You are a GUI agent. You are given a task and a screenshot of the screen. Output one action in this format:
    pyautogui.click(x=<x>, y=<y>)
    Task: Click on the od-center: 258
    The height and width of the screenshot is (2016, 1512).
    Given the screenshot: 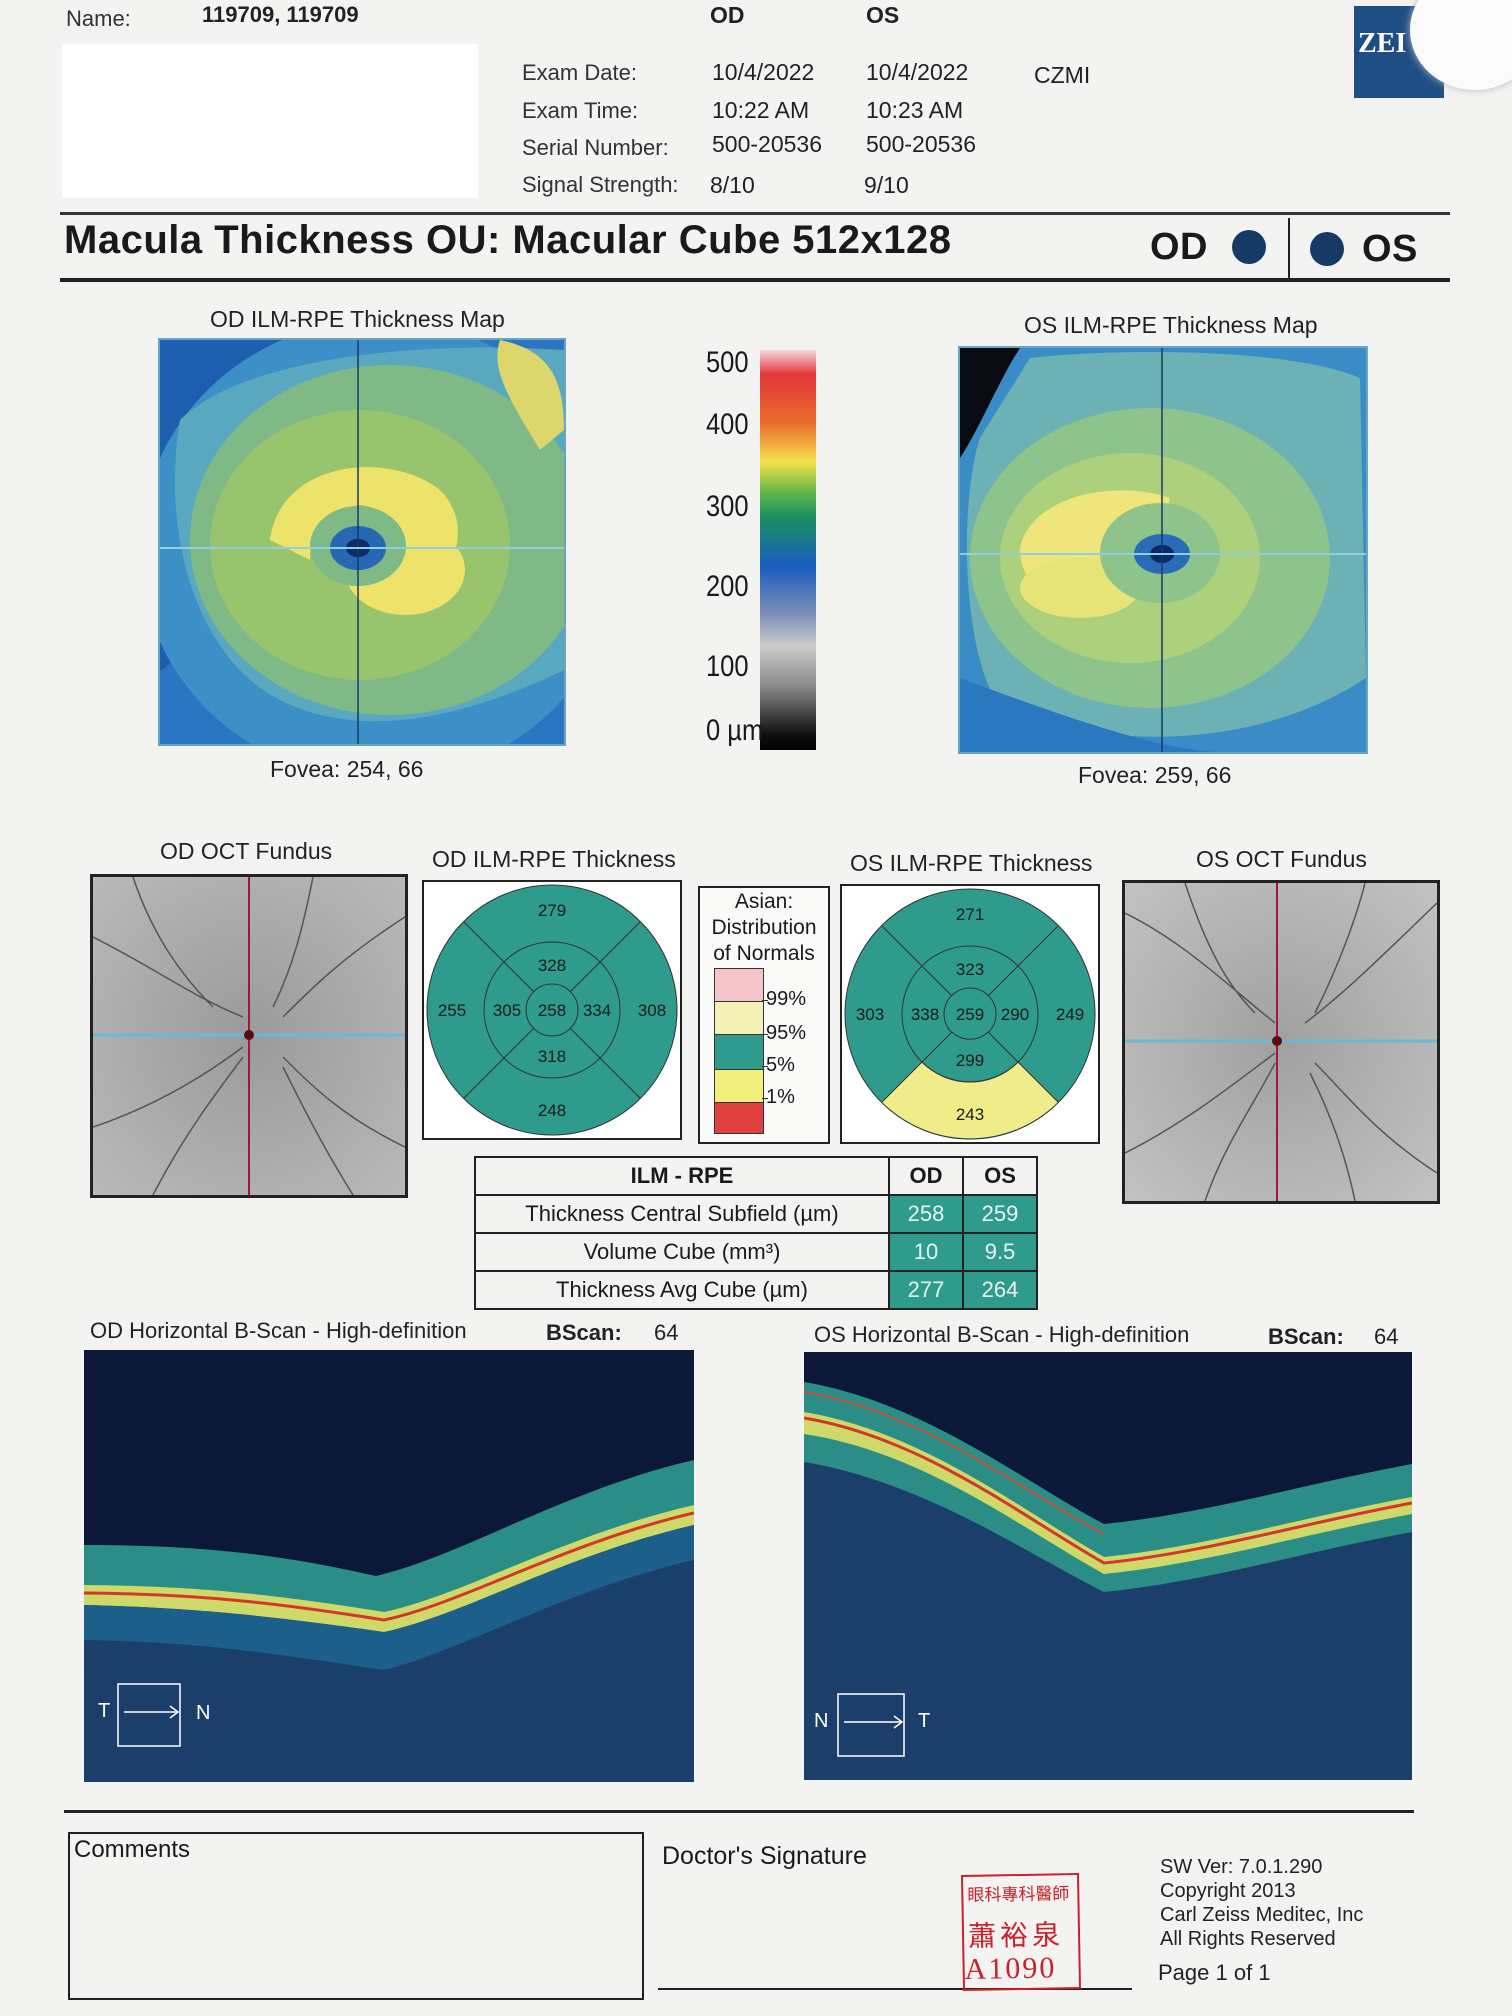 What is the action you would take?
    pyautogui.click(x=552, y=1010)
    